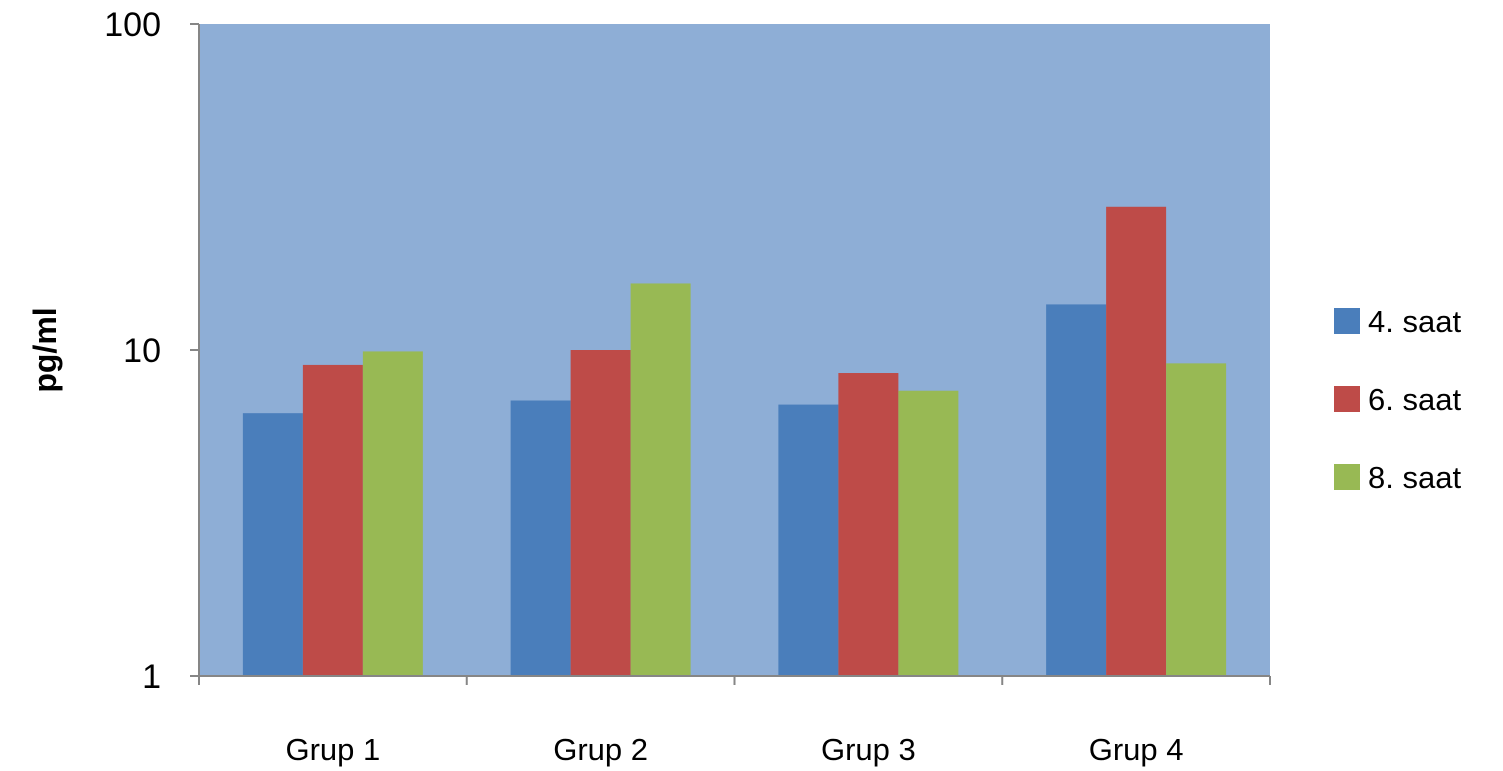  I want to click on y-tick-label: 100, so click(132, 25).